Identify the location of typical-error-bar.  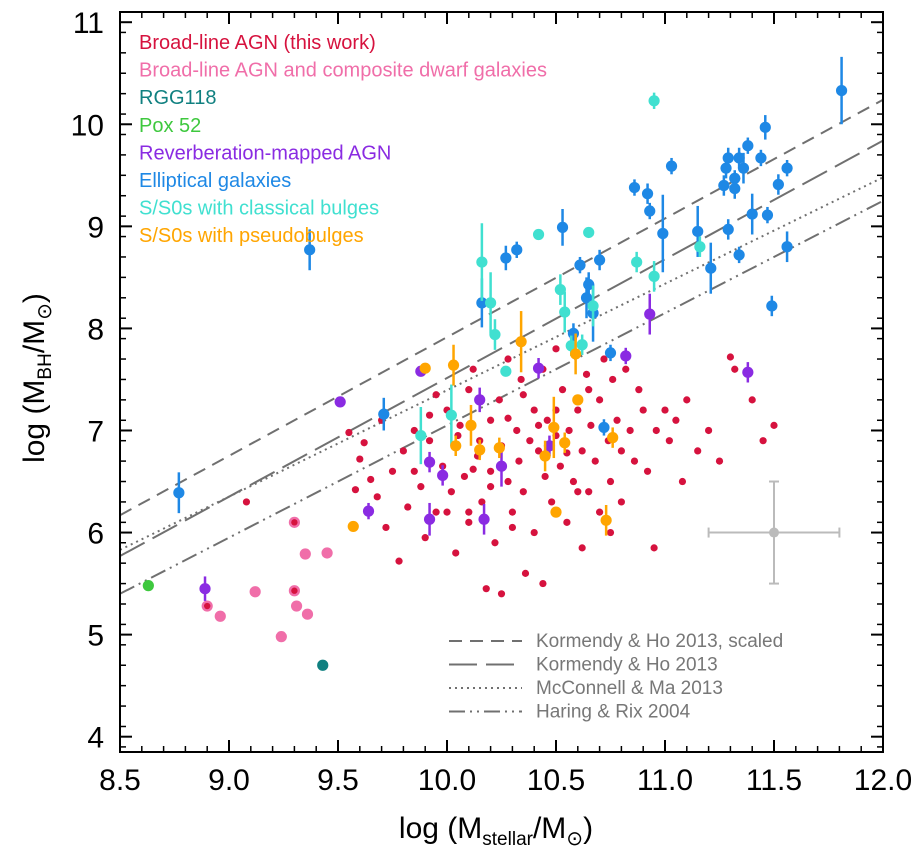
(774, 532).